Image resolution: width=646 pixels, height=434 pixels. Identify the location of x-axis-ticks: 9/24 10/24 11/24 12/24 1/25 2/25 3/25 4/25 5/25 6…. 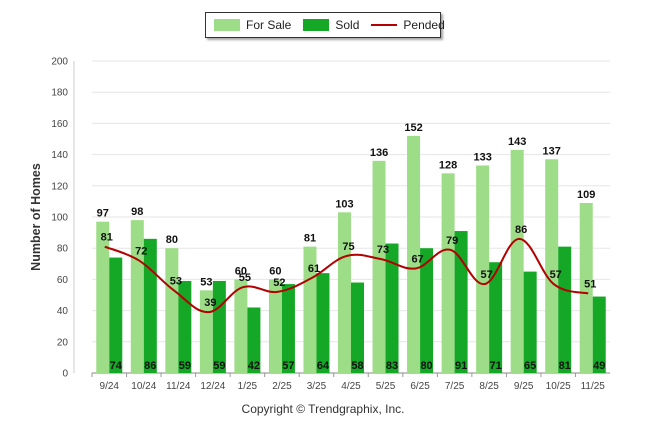
(348, 382).